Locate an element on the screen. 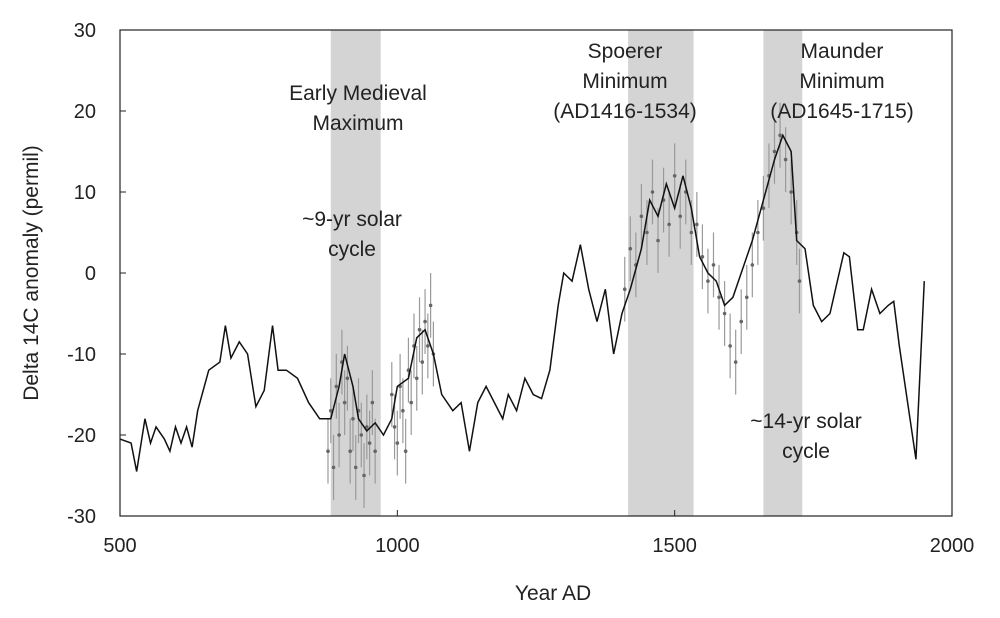 The width and height of the screenshot is (1000, 618). x-tick-label: 500 is located at coordinates (119, 546).